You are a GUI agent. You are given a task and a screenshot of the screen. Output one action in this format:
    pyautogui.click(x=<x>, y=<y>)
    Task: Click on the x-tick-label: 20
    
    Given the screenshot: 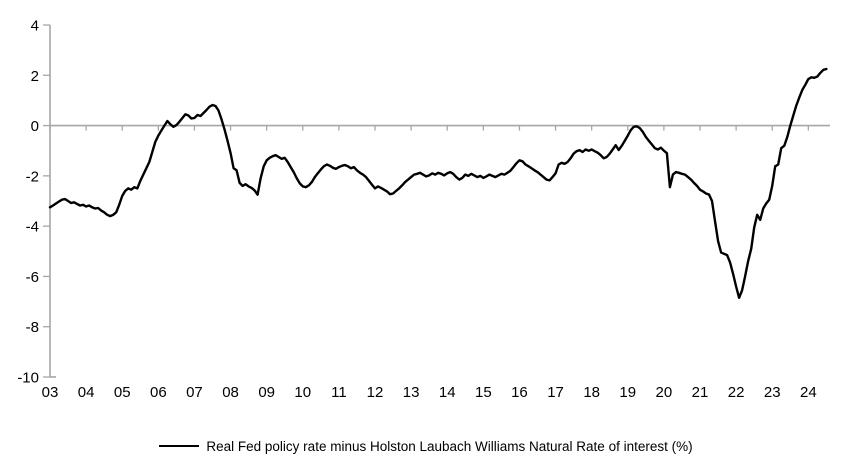 What is the action you would take?
    pyautogui.click(x=664, y=392)
    